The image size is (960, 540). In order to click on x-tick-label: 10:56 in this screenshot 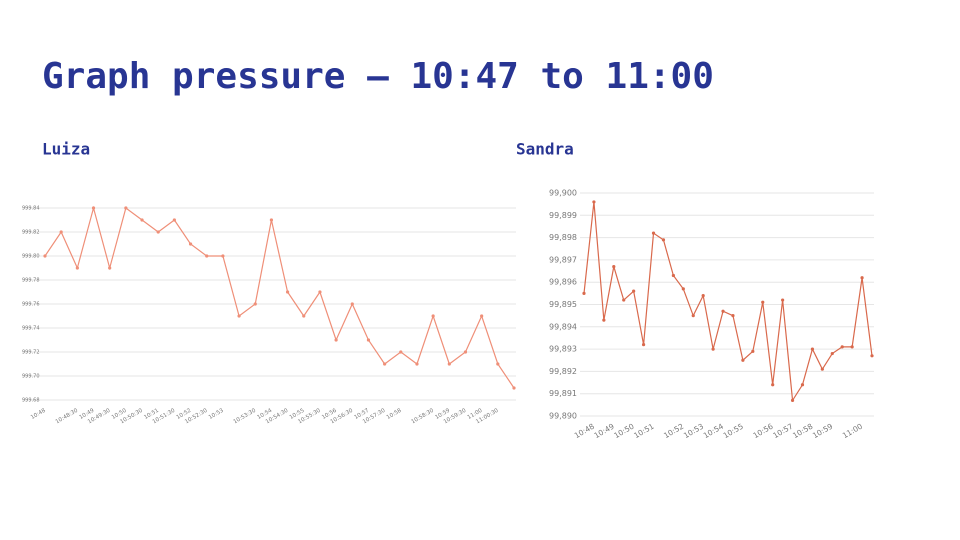, I will do `click(762, 431)`.